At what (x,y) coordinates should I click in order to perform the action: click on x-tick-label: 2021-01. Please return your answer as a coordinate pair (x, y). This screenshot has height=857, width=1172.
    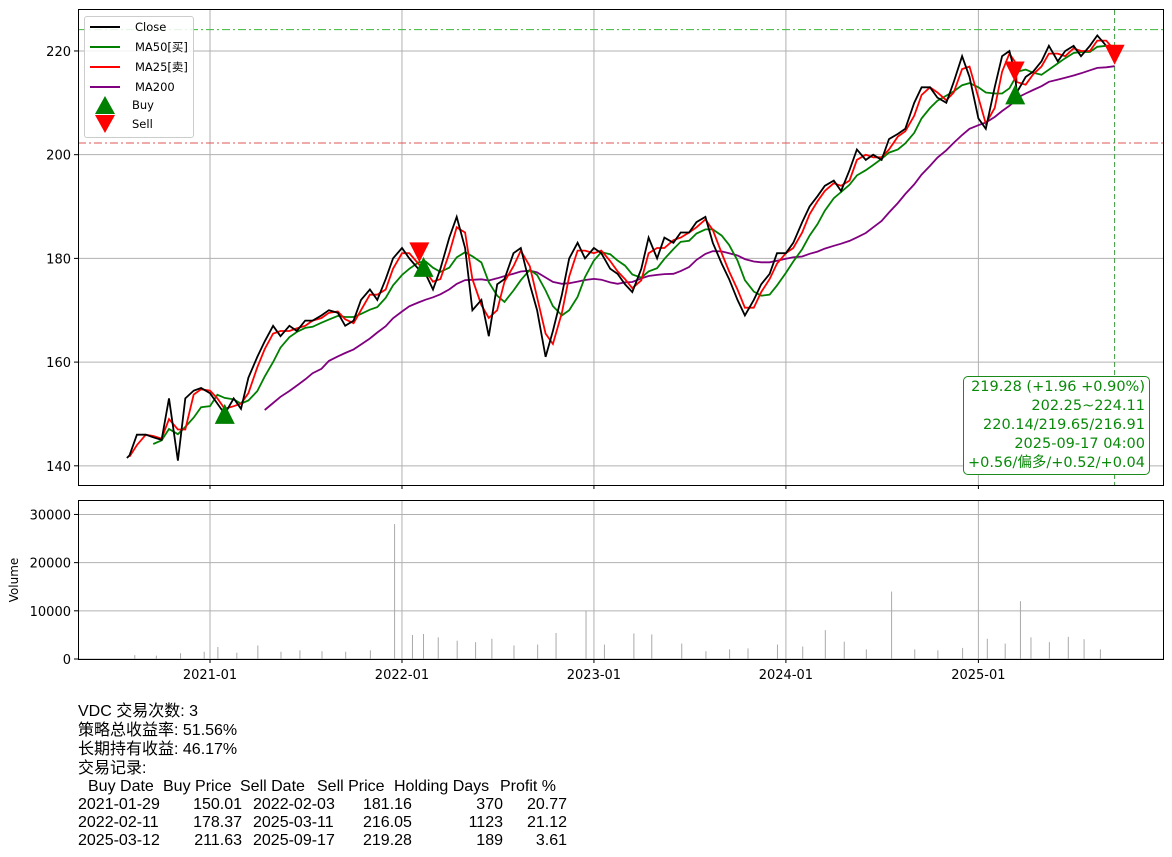
    Looking at the image, I should click on (210, 675).